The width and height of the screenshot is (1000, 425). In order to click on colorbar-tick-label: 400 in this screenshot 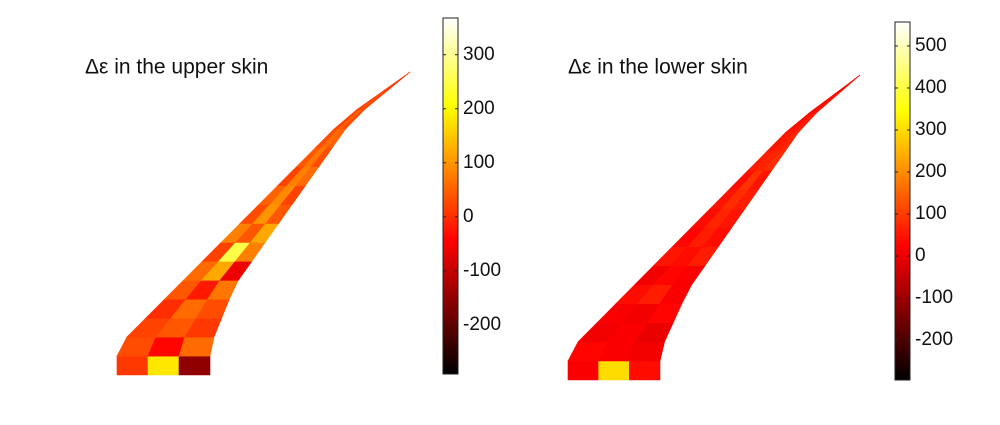, I will do `click(931, 87)`.